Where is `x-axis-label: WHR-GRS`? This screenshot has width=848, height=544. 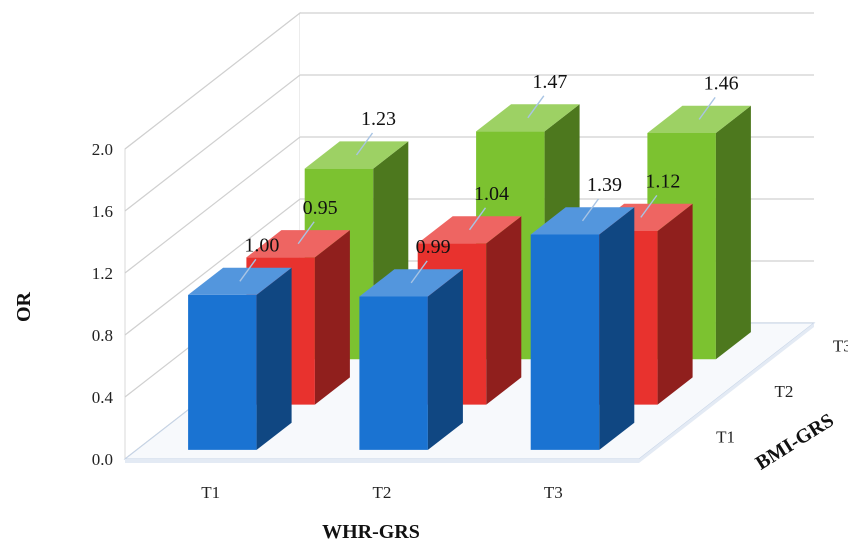
x-axis-label: WHR-GRS is located at coordinates (371, 532).